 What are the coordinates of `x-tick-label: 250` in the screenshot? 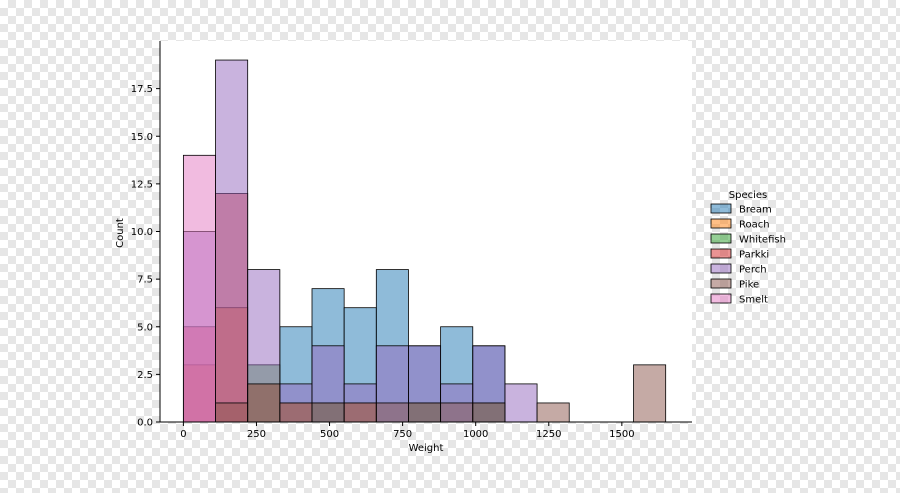 It's located at (256, 434).